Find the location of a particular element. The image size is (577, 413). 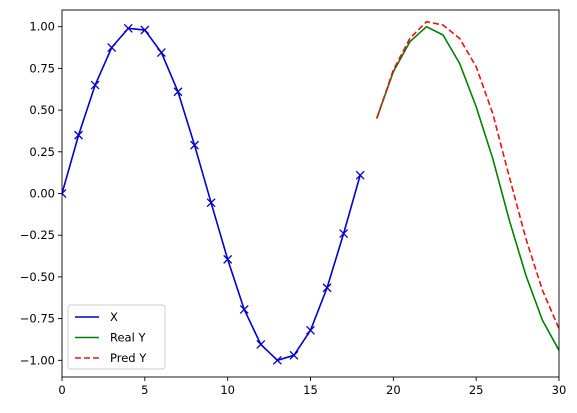

y-tick-label: −0.25 is located at coordinates (37, 235).